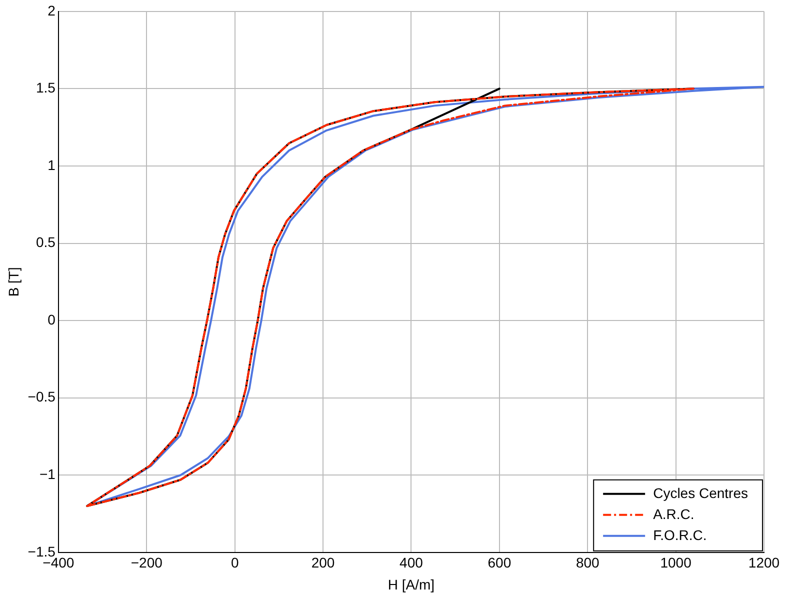  What do you see at coordinates (323, 562) in the screenshot?
I see `x-tick-label: 200` at bounding box center [323, 562].